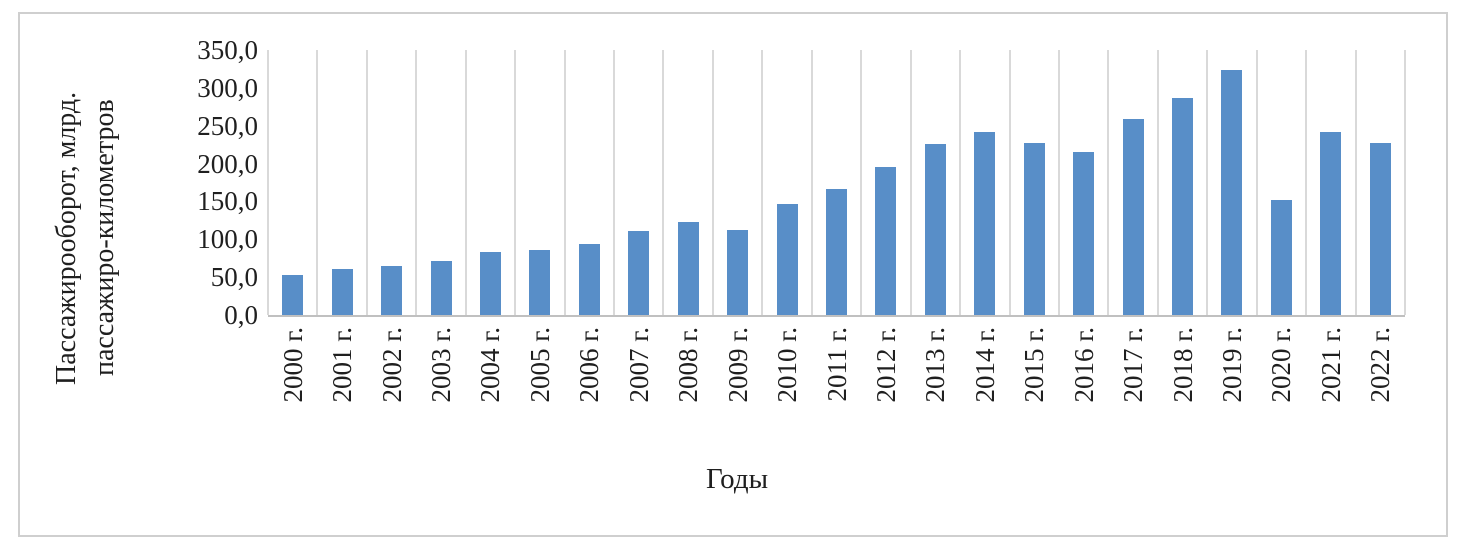  I want to click on x-tick-label: 2013 г., so click(935, 365).